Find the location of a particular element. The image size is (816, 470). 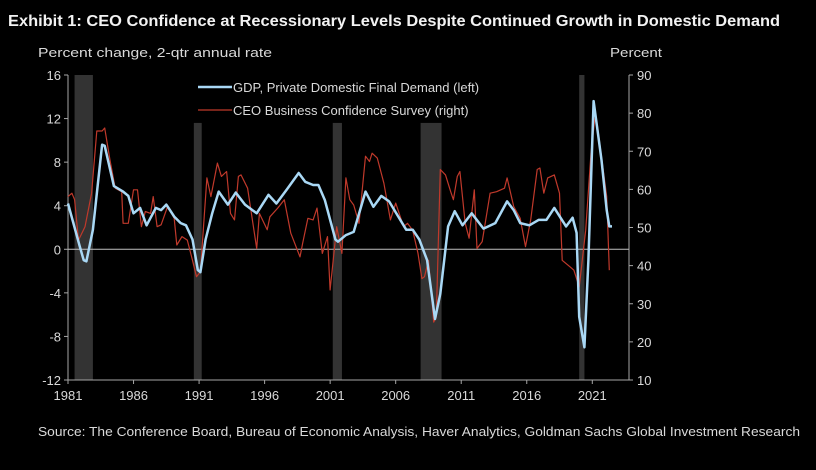

x-tick-label: 2001 is located at coordinates (330, 395).